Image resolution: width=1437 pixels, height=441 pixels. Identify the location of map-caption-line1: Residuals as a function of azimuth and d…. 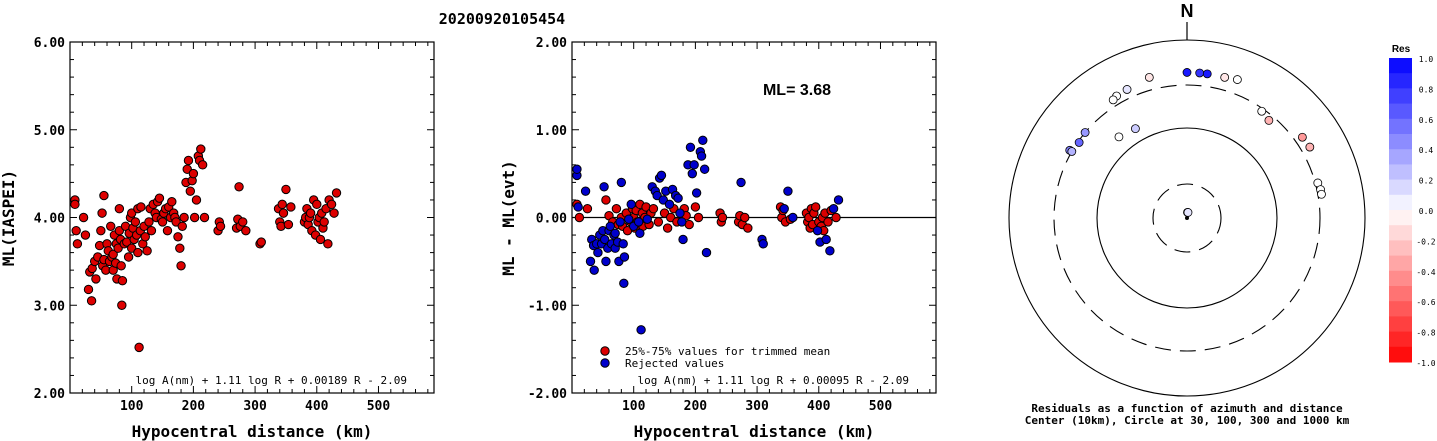
(1187, 408).